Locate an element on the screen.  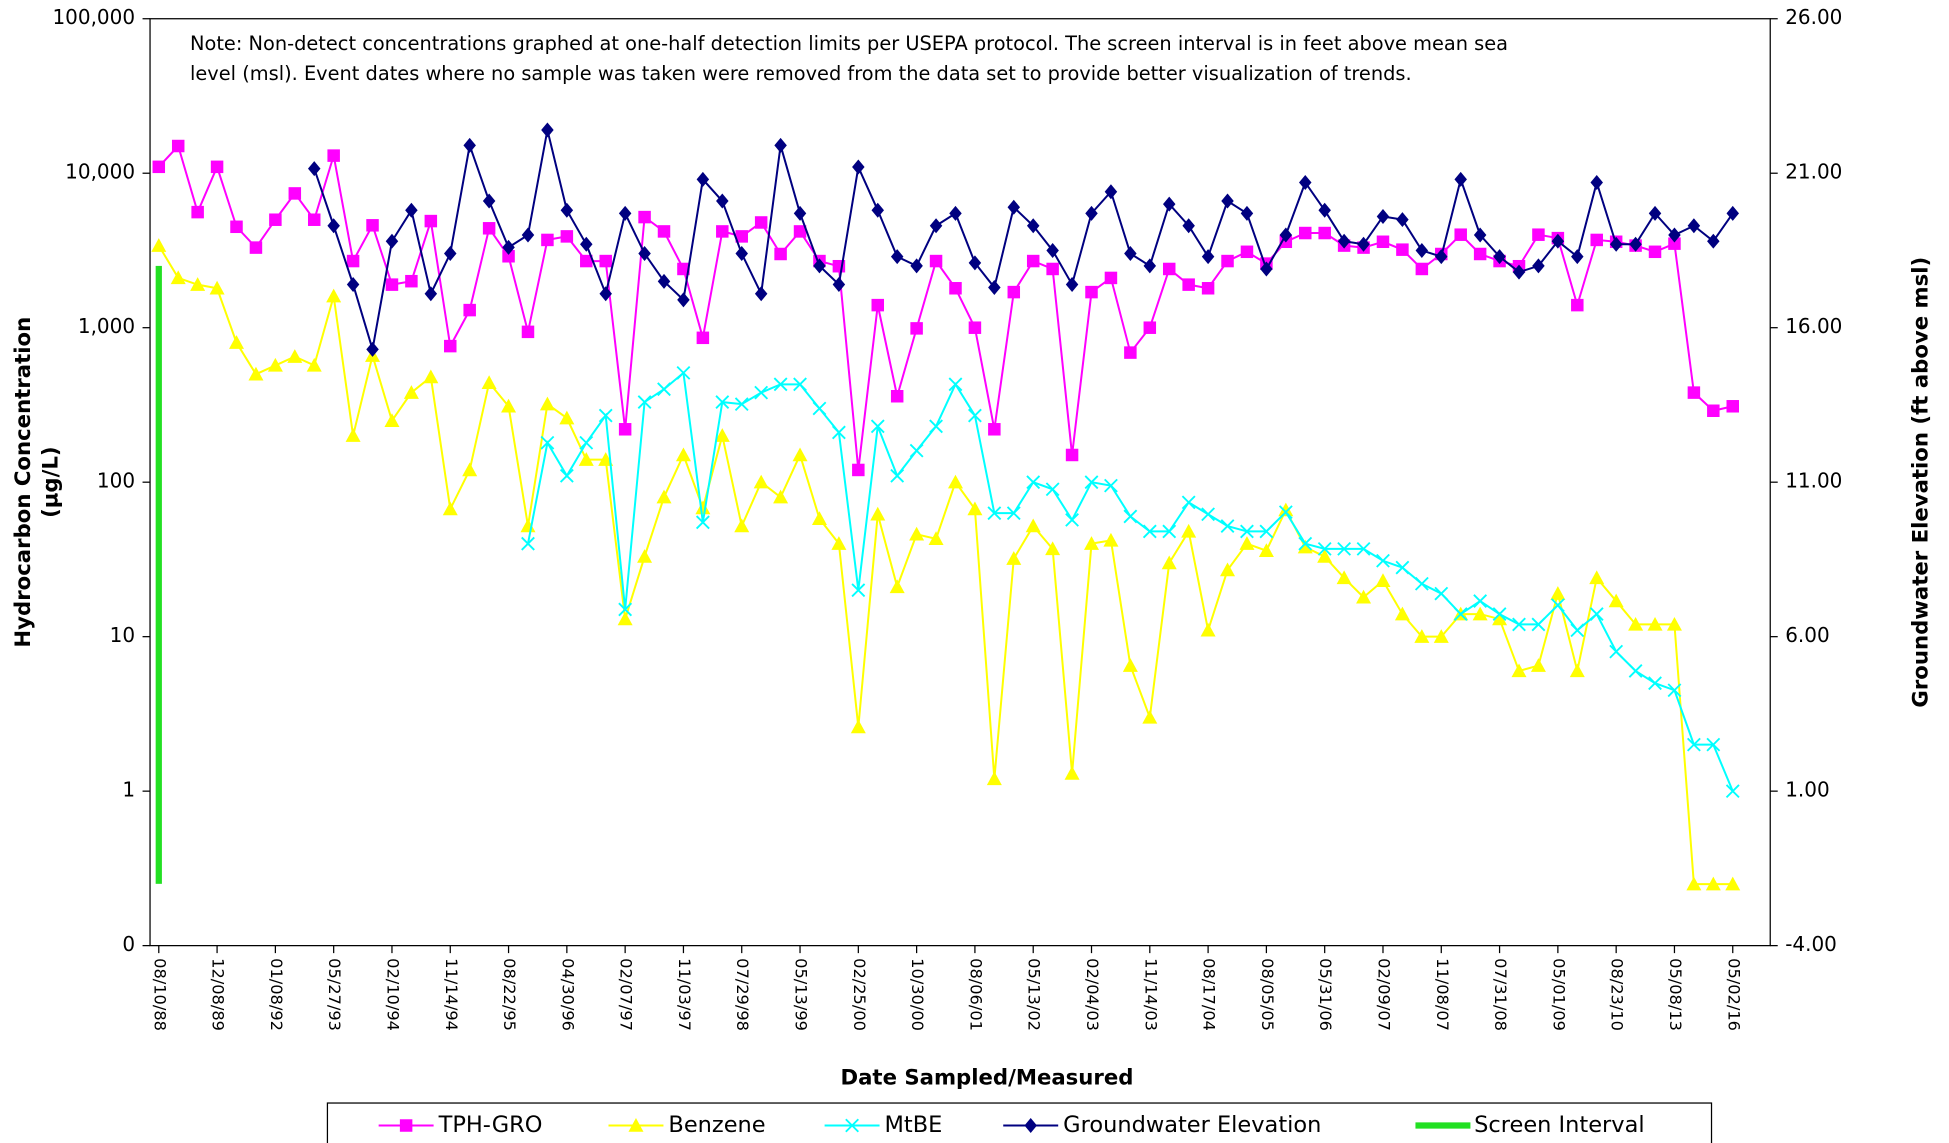
y2-axis-title: Groundwater Elevation (ft above msl) is located at coordinates (1921, 482).